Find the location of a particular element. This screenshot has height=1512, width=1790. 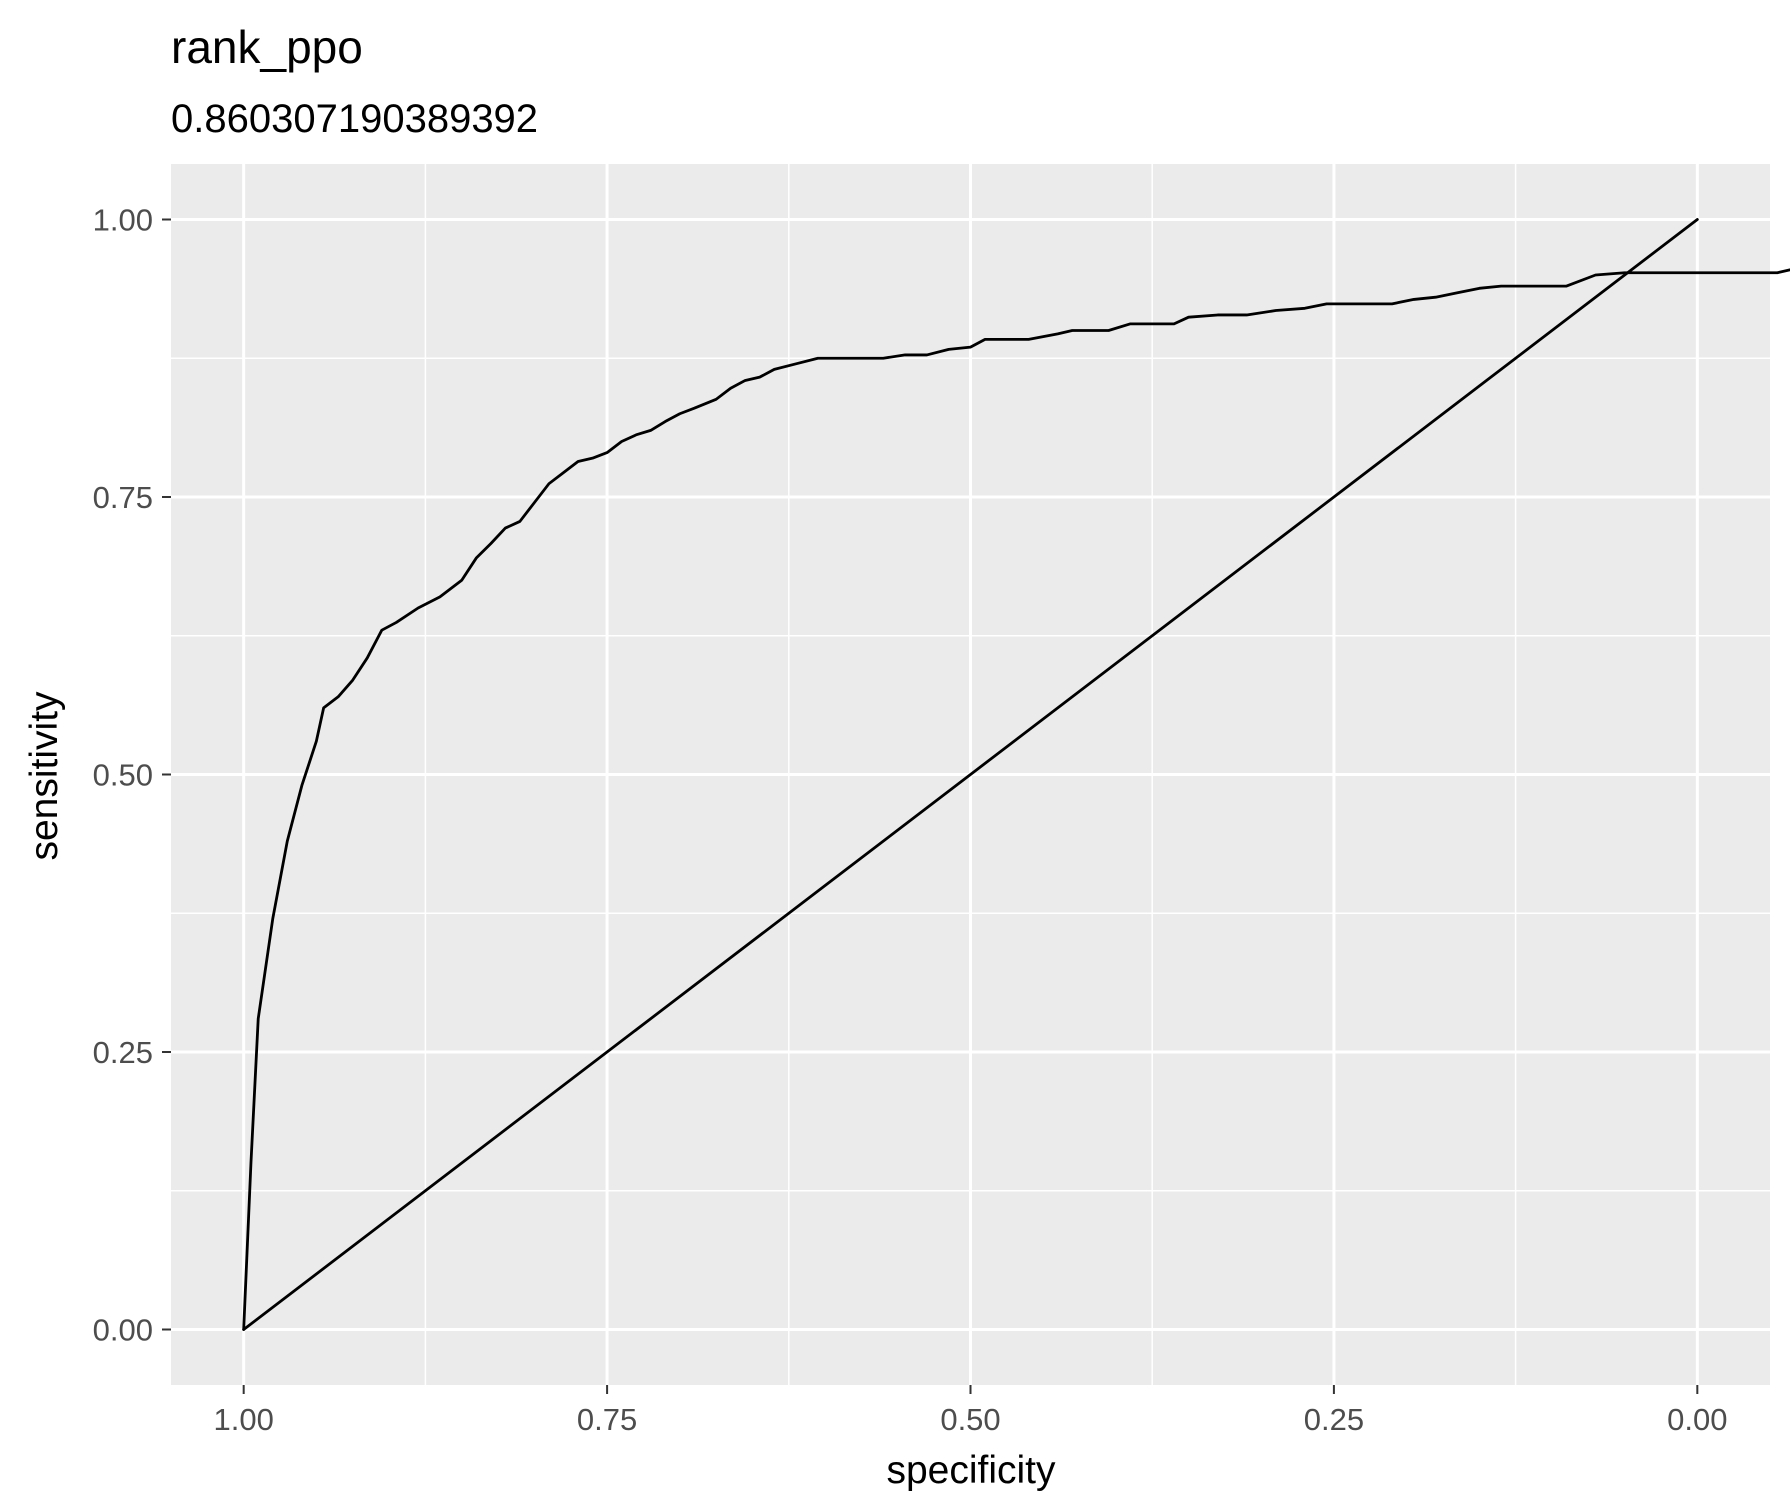

x-axis-title: specificity is located at coordinates (971, 1470).